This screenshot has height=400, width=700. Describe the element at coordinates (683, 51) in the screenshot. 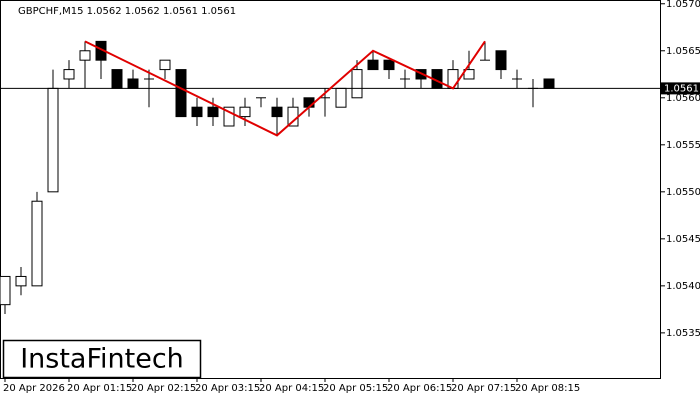

I see `y-tick-label: 1.0565` at that location.